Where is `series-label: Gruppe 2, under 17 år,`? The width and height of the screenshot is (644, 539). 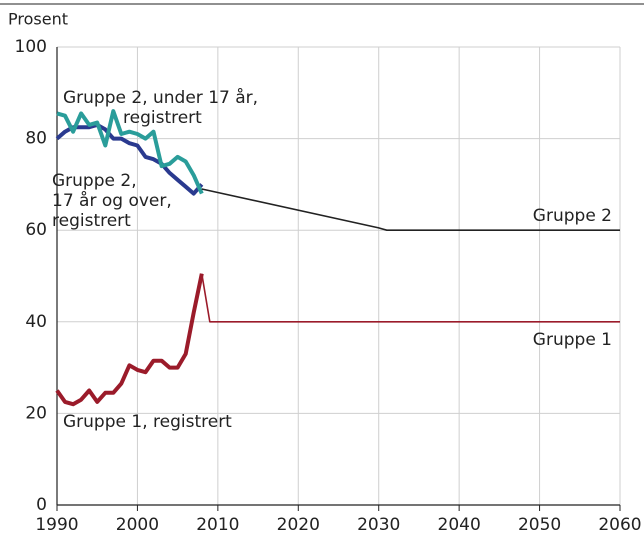 series-label: Gruppe 2, under 17 år, is located at coordinates (160, 97).